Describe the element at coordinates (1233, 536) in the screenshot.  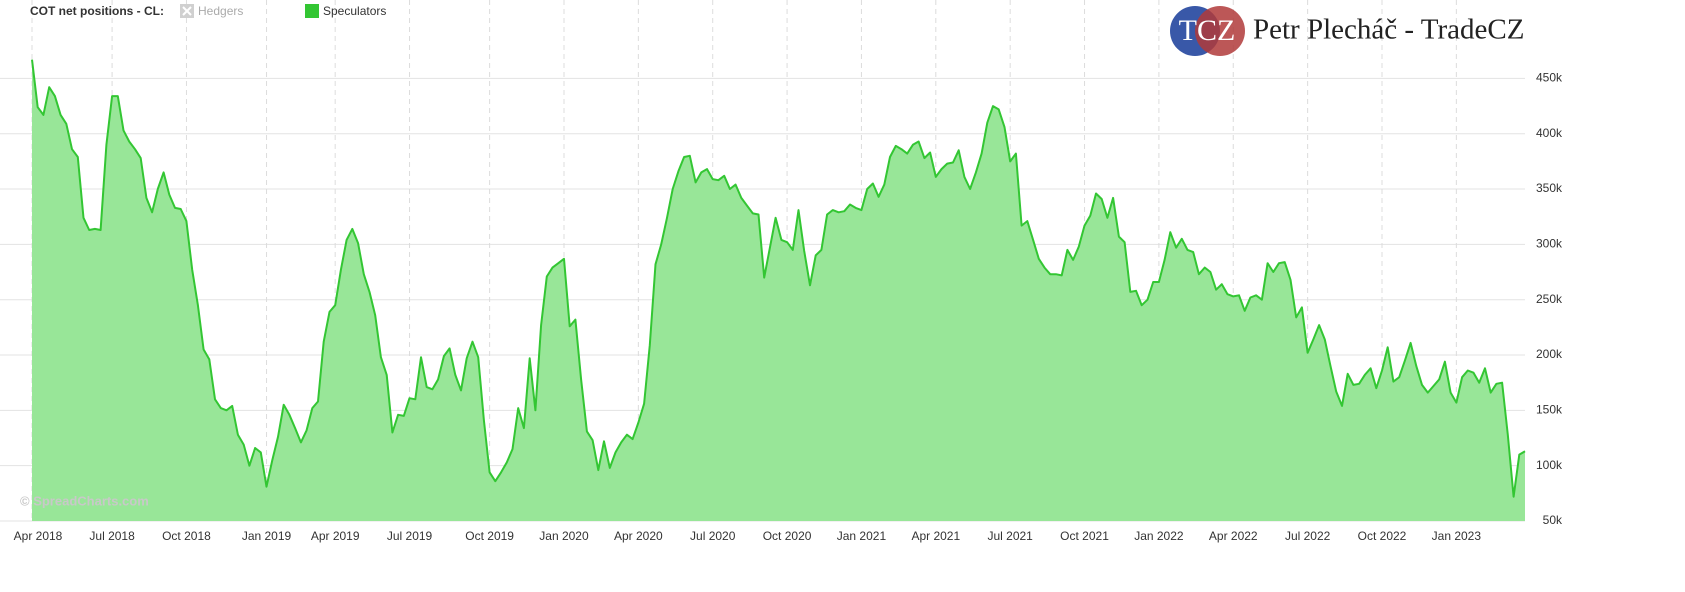
I see `x-tick-label: Apr 2022` at that location.